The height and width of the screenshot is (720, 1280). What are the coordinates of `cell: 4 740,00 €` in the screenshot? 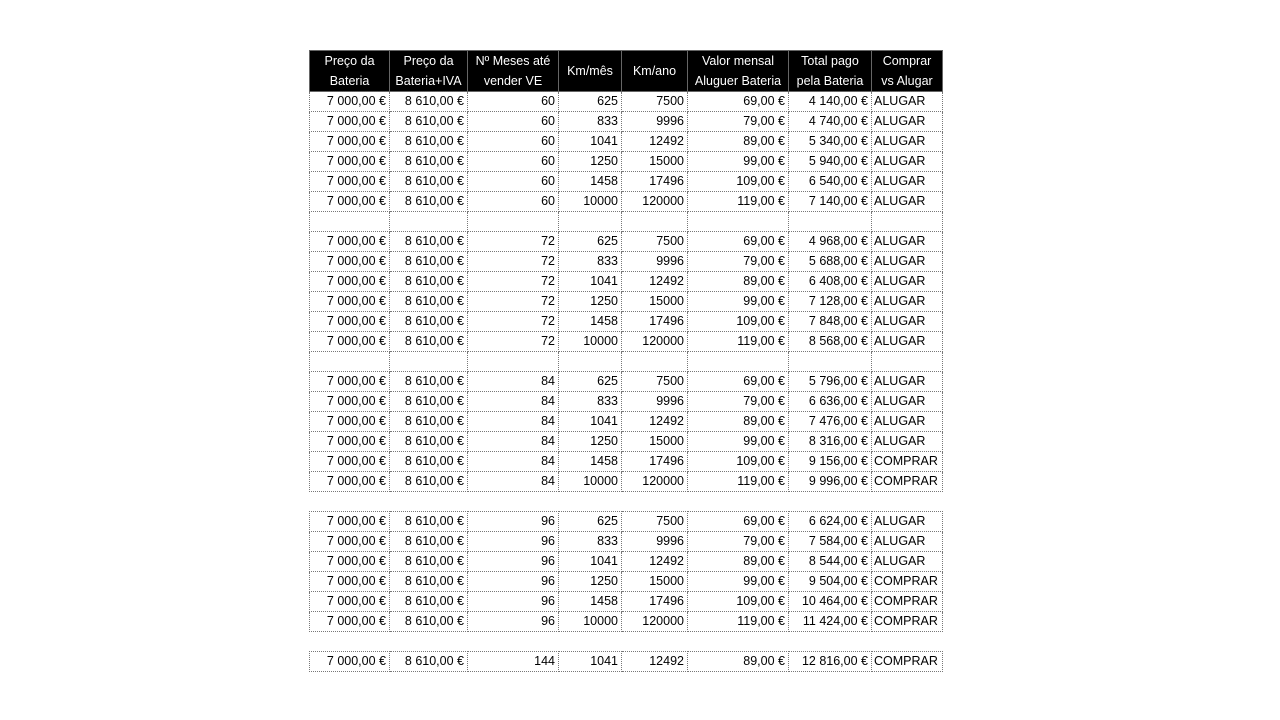 It's located at (830, 121).